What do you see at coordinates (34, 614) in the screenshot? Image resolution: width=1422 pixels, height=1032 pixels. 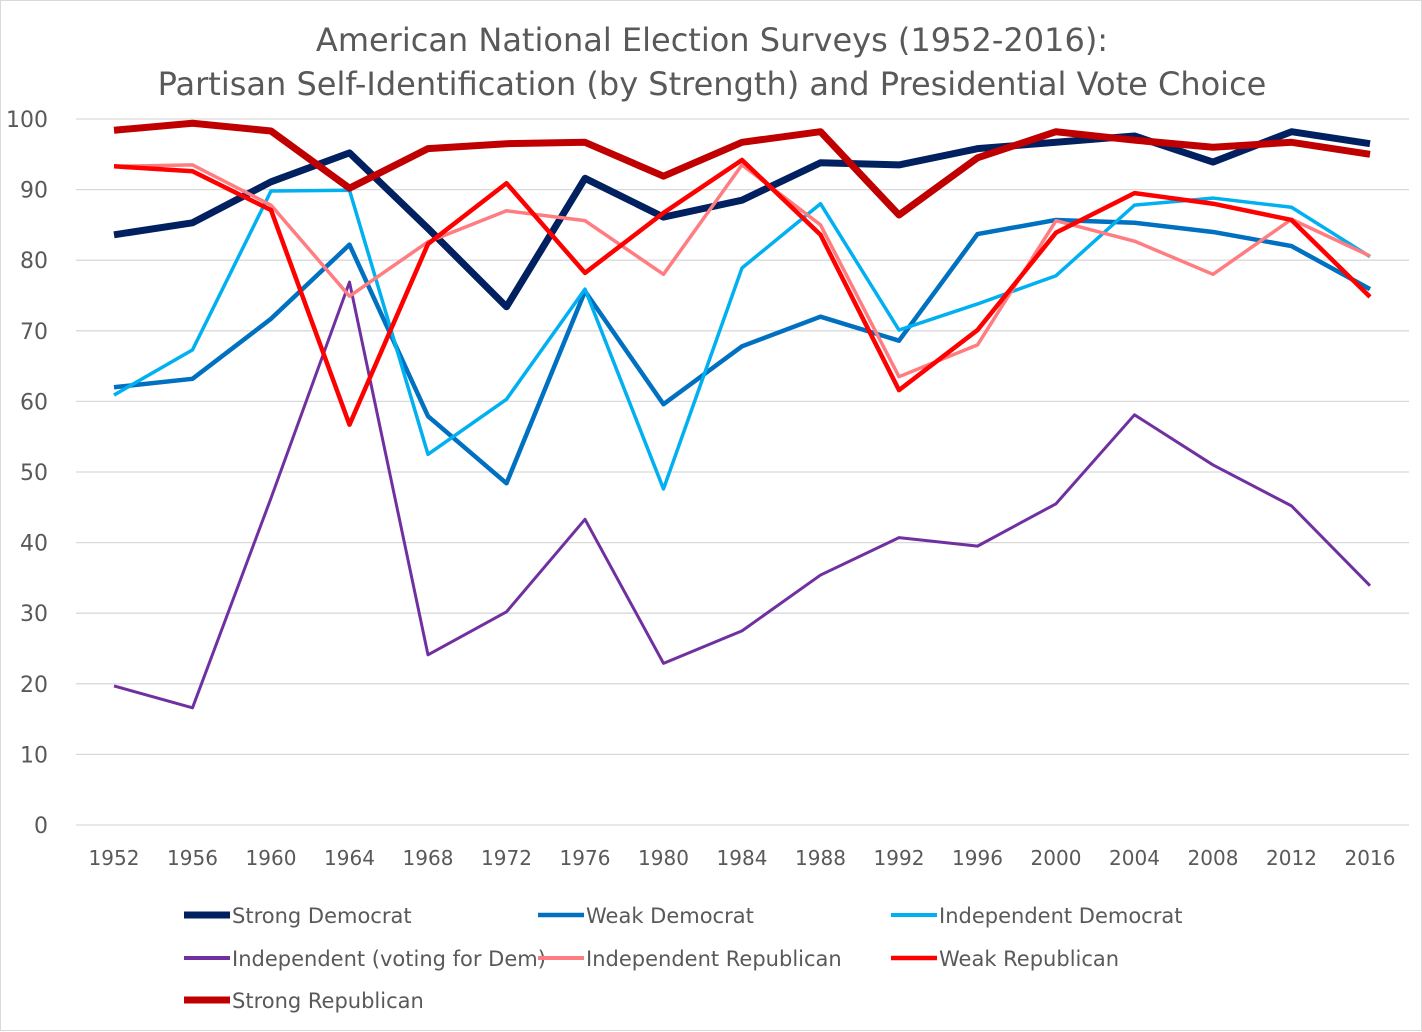 I see `y-tick-label: 30` at bounding box center [34, 614].